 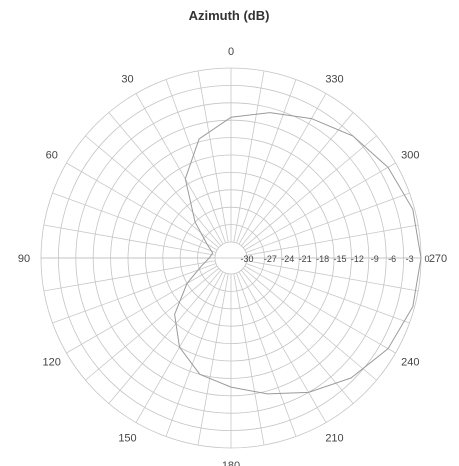 What do you see at coordinates (322, 259) in the screenshot?
I see `radial-label-4: -18` at bounding box center [322, 259].